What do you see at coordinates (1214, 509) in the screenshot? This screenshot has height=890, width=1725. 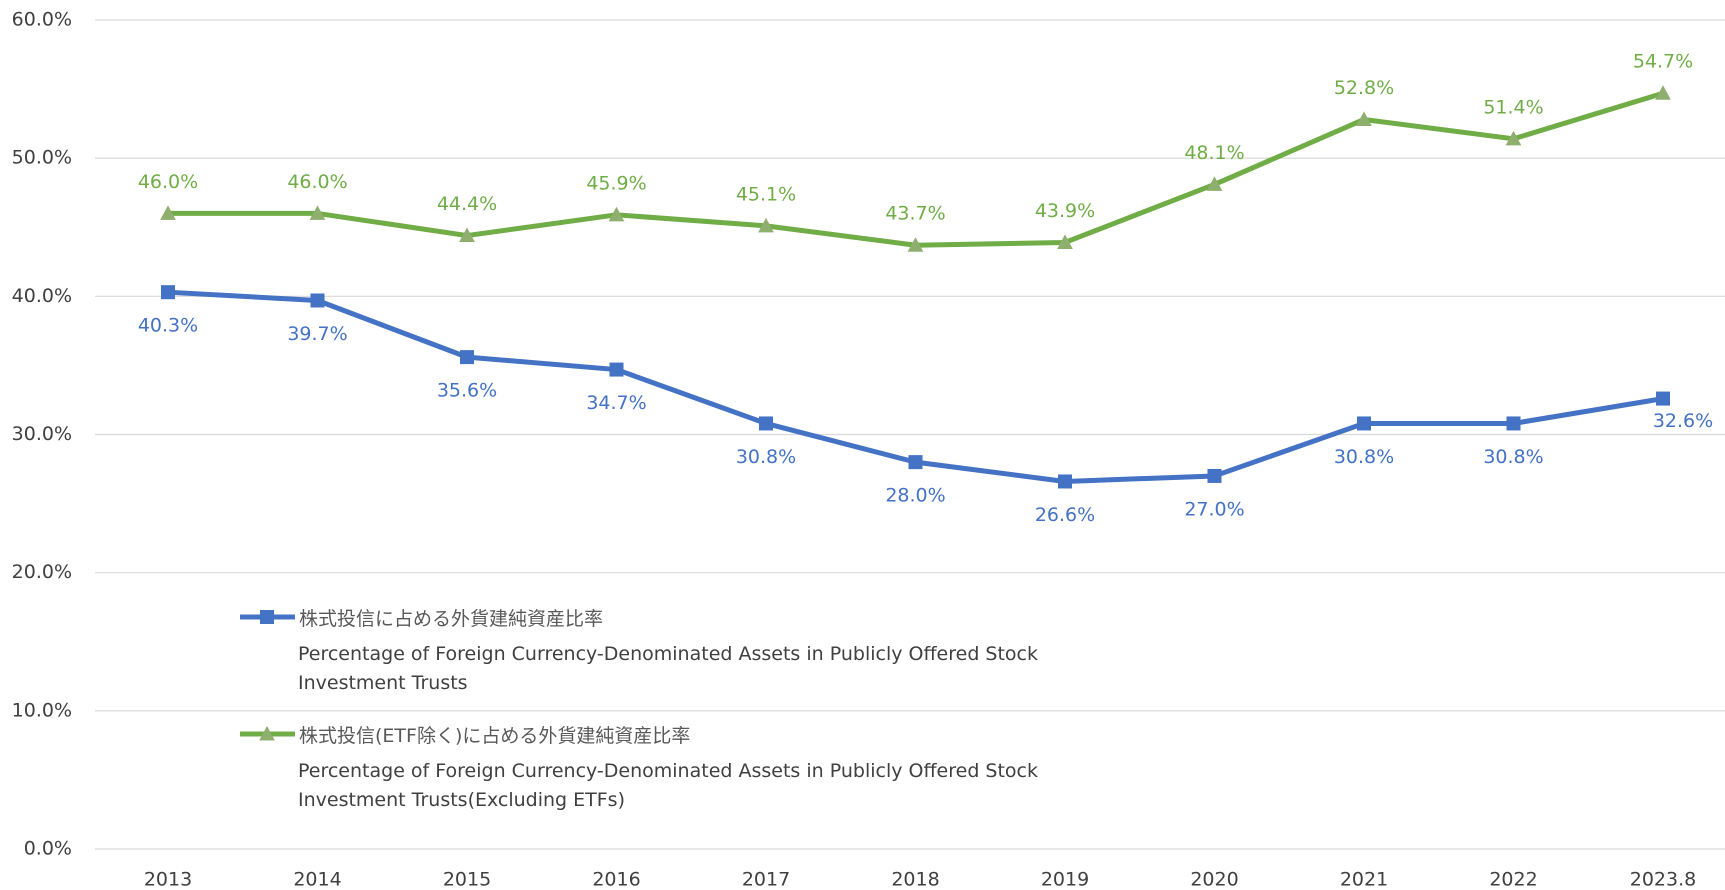 I see `data-label: 27.0%` at bounding box center [1214, 509].